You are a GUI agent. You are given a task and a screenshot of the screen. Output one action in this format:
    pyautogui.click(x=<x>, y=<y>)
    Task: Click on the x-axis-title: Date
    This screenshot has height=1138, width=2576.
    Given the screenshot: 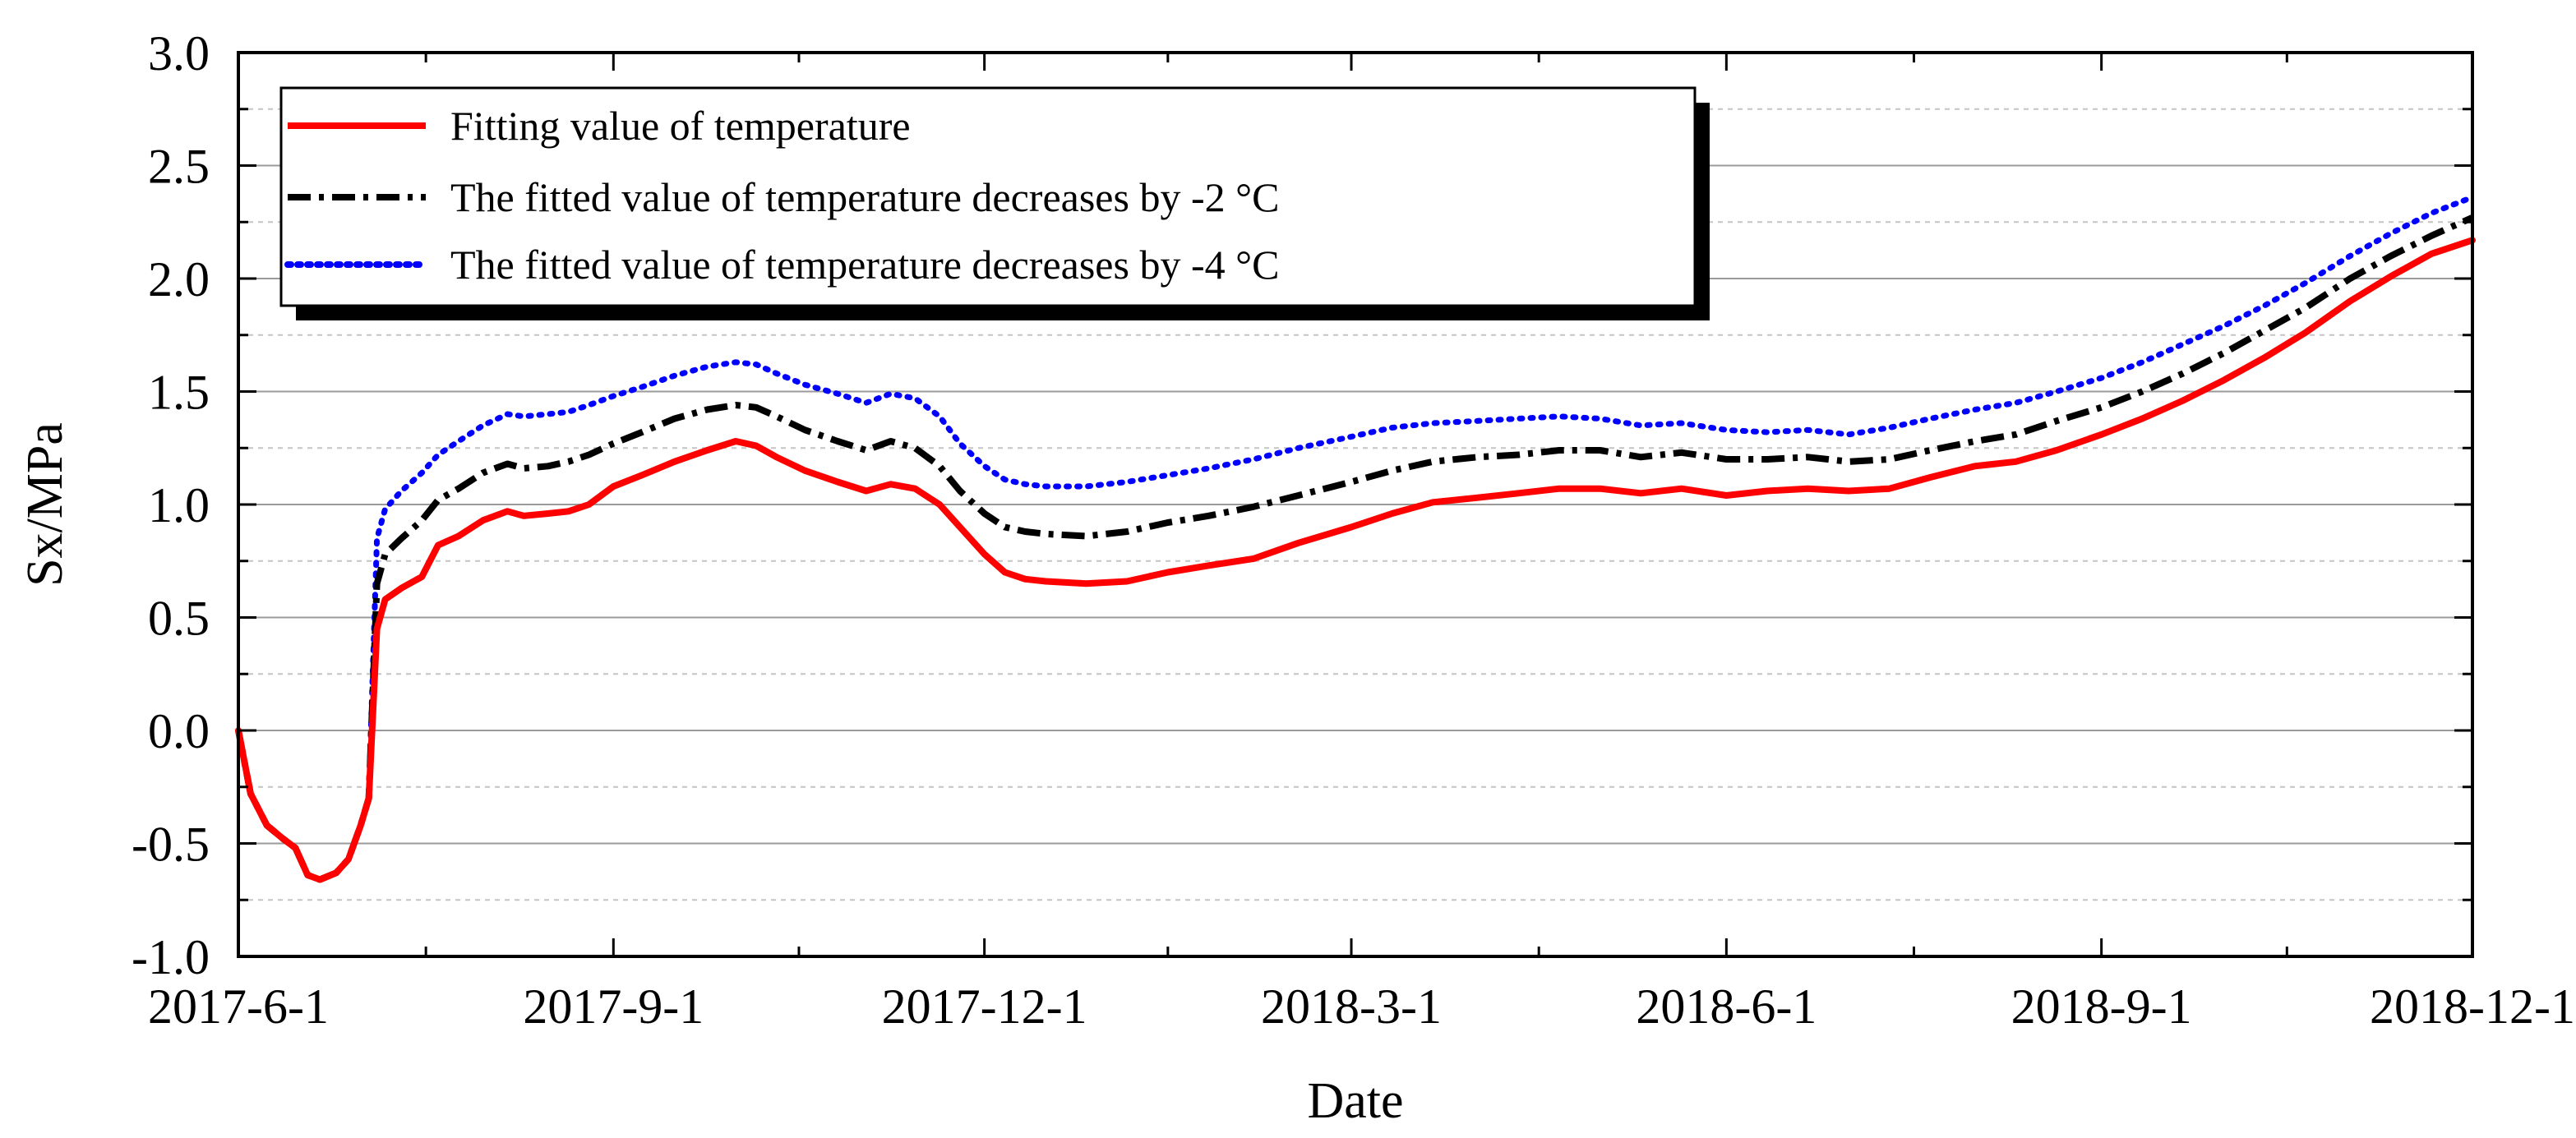 What is the action you would take?
    pyautogui.click(x=1355, y=1101)
    